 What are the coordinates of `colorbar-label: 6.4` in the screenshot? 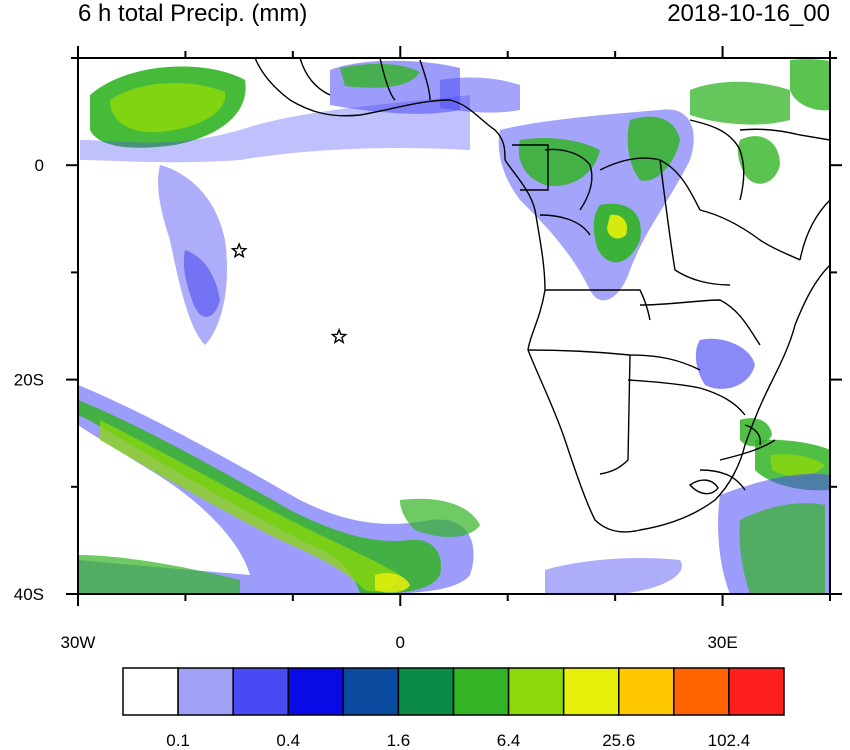 It's located at (509, 740).